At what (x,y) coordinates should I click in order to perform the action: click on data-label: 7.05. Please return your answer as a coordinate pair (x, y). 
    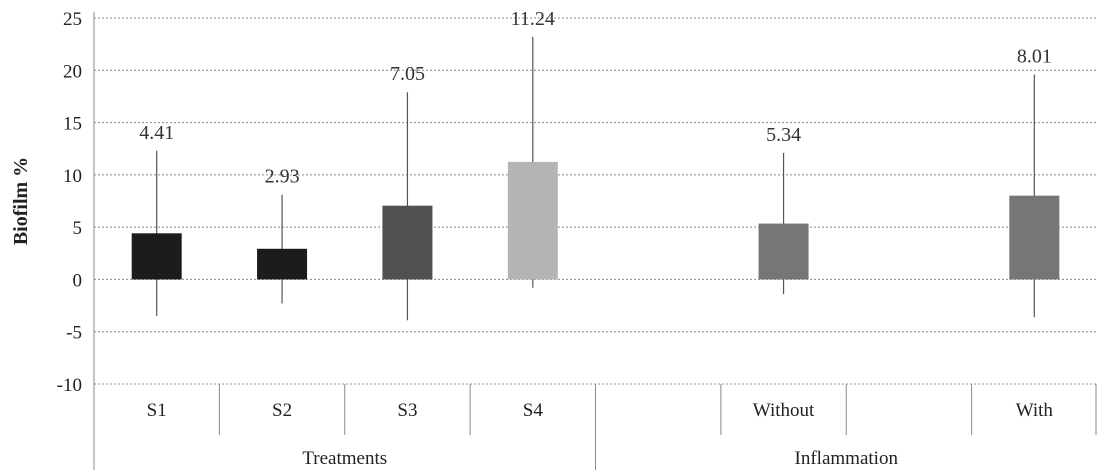
    Looking at the image, I should click on (407, 74).